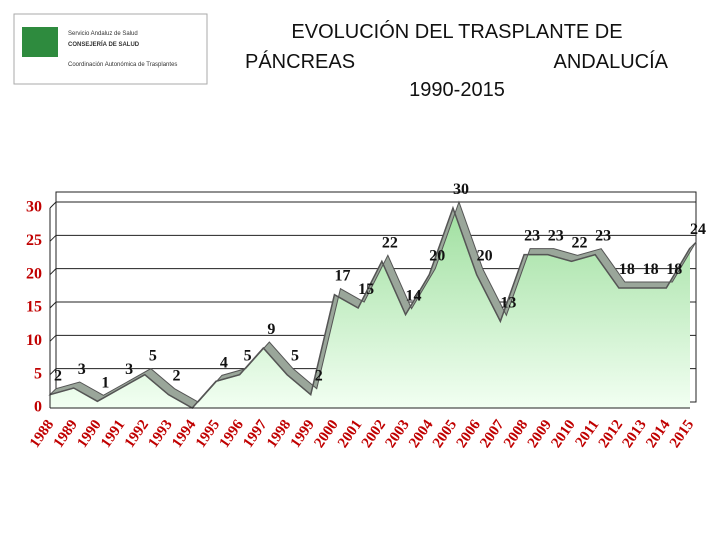 The width and height of the screenshot is (720, 540). Describe the element at coordinates (658, 434) in the screenshot. I see `x-tick-label: 2014` at that location.